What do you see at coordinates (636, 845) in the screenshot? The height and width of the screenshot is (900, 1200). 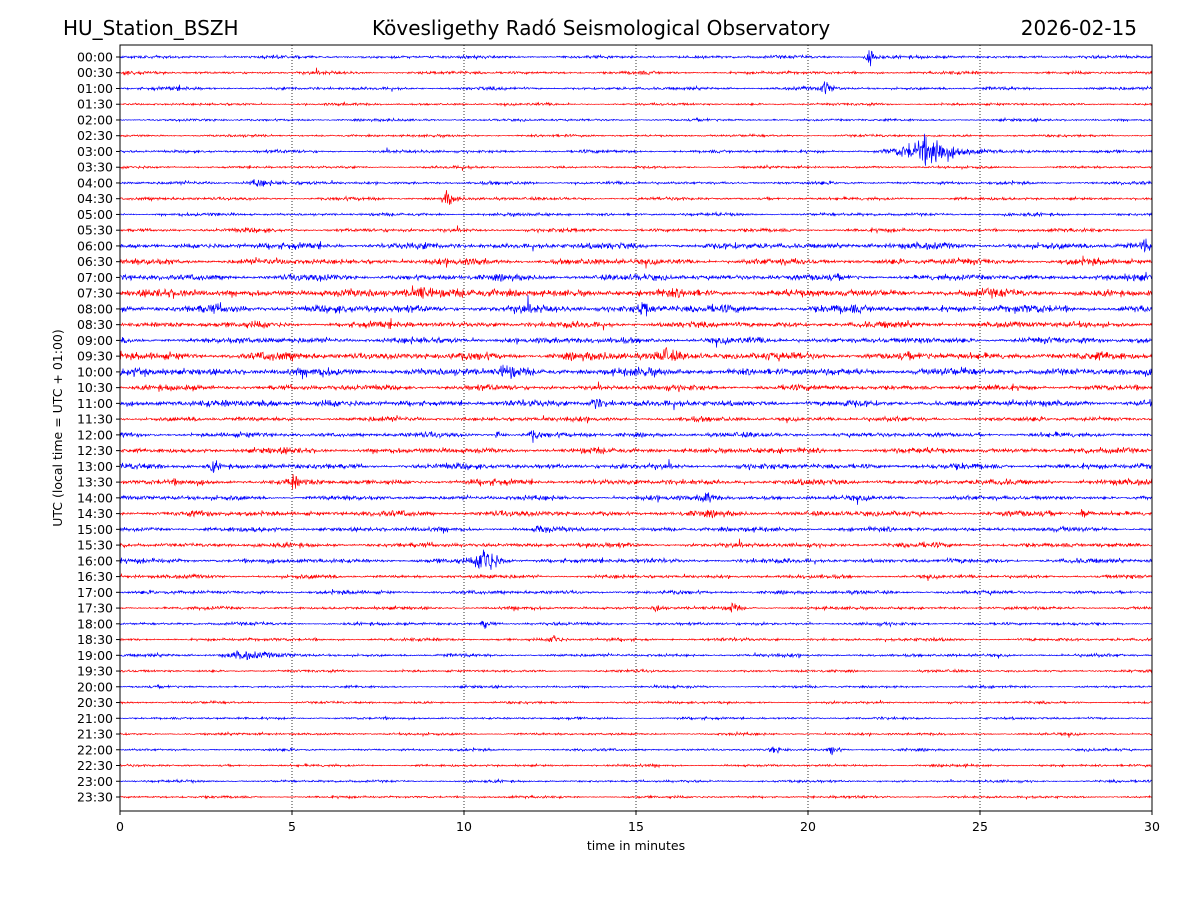 I see `x-axis-label: time in minutes` at bounding box center [636, 845].